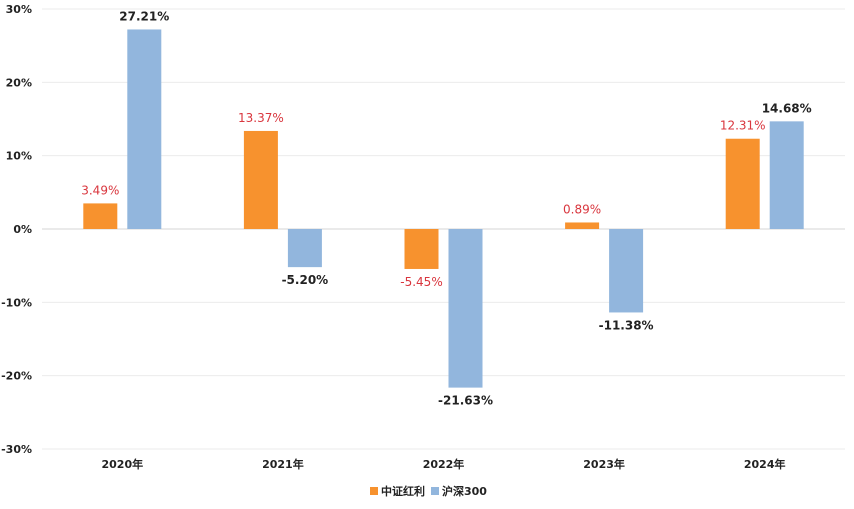 This screenshot has width=854, height=509. Describe the element at coordinates (16, 449) in the screenshot. I see `y-tick-label: -30%` at that location.